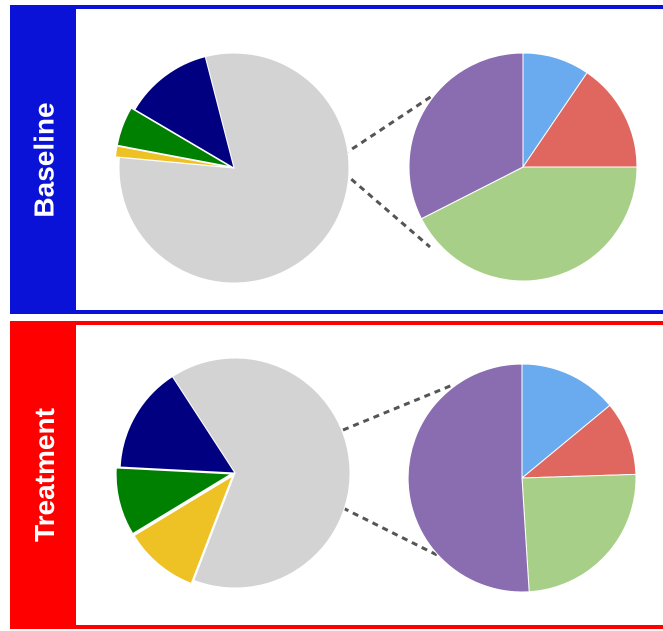  What do you see at coordinates (45, 159) in the screenshot?
I see `baseline-label-bar: Baseline` at bounding box center [45, 159].